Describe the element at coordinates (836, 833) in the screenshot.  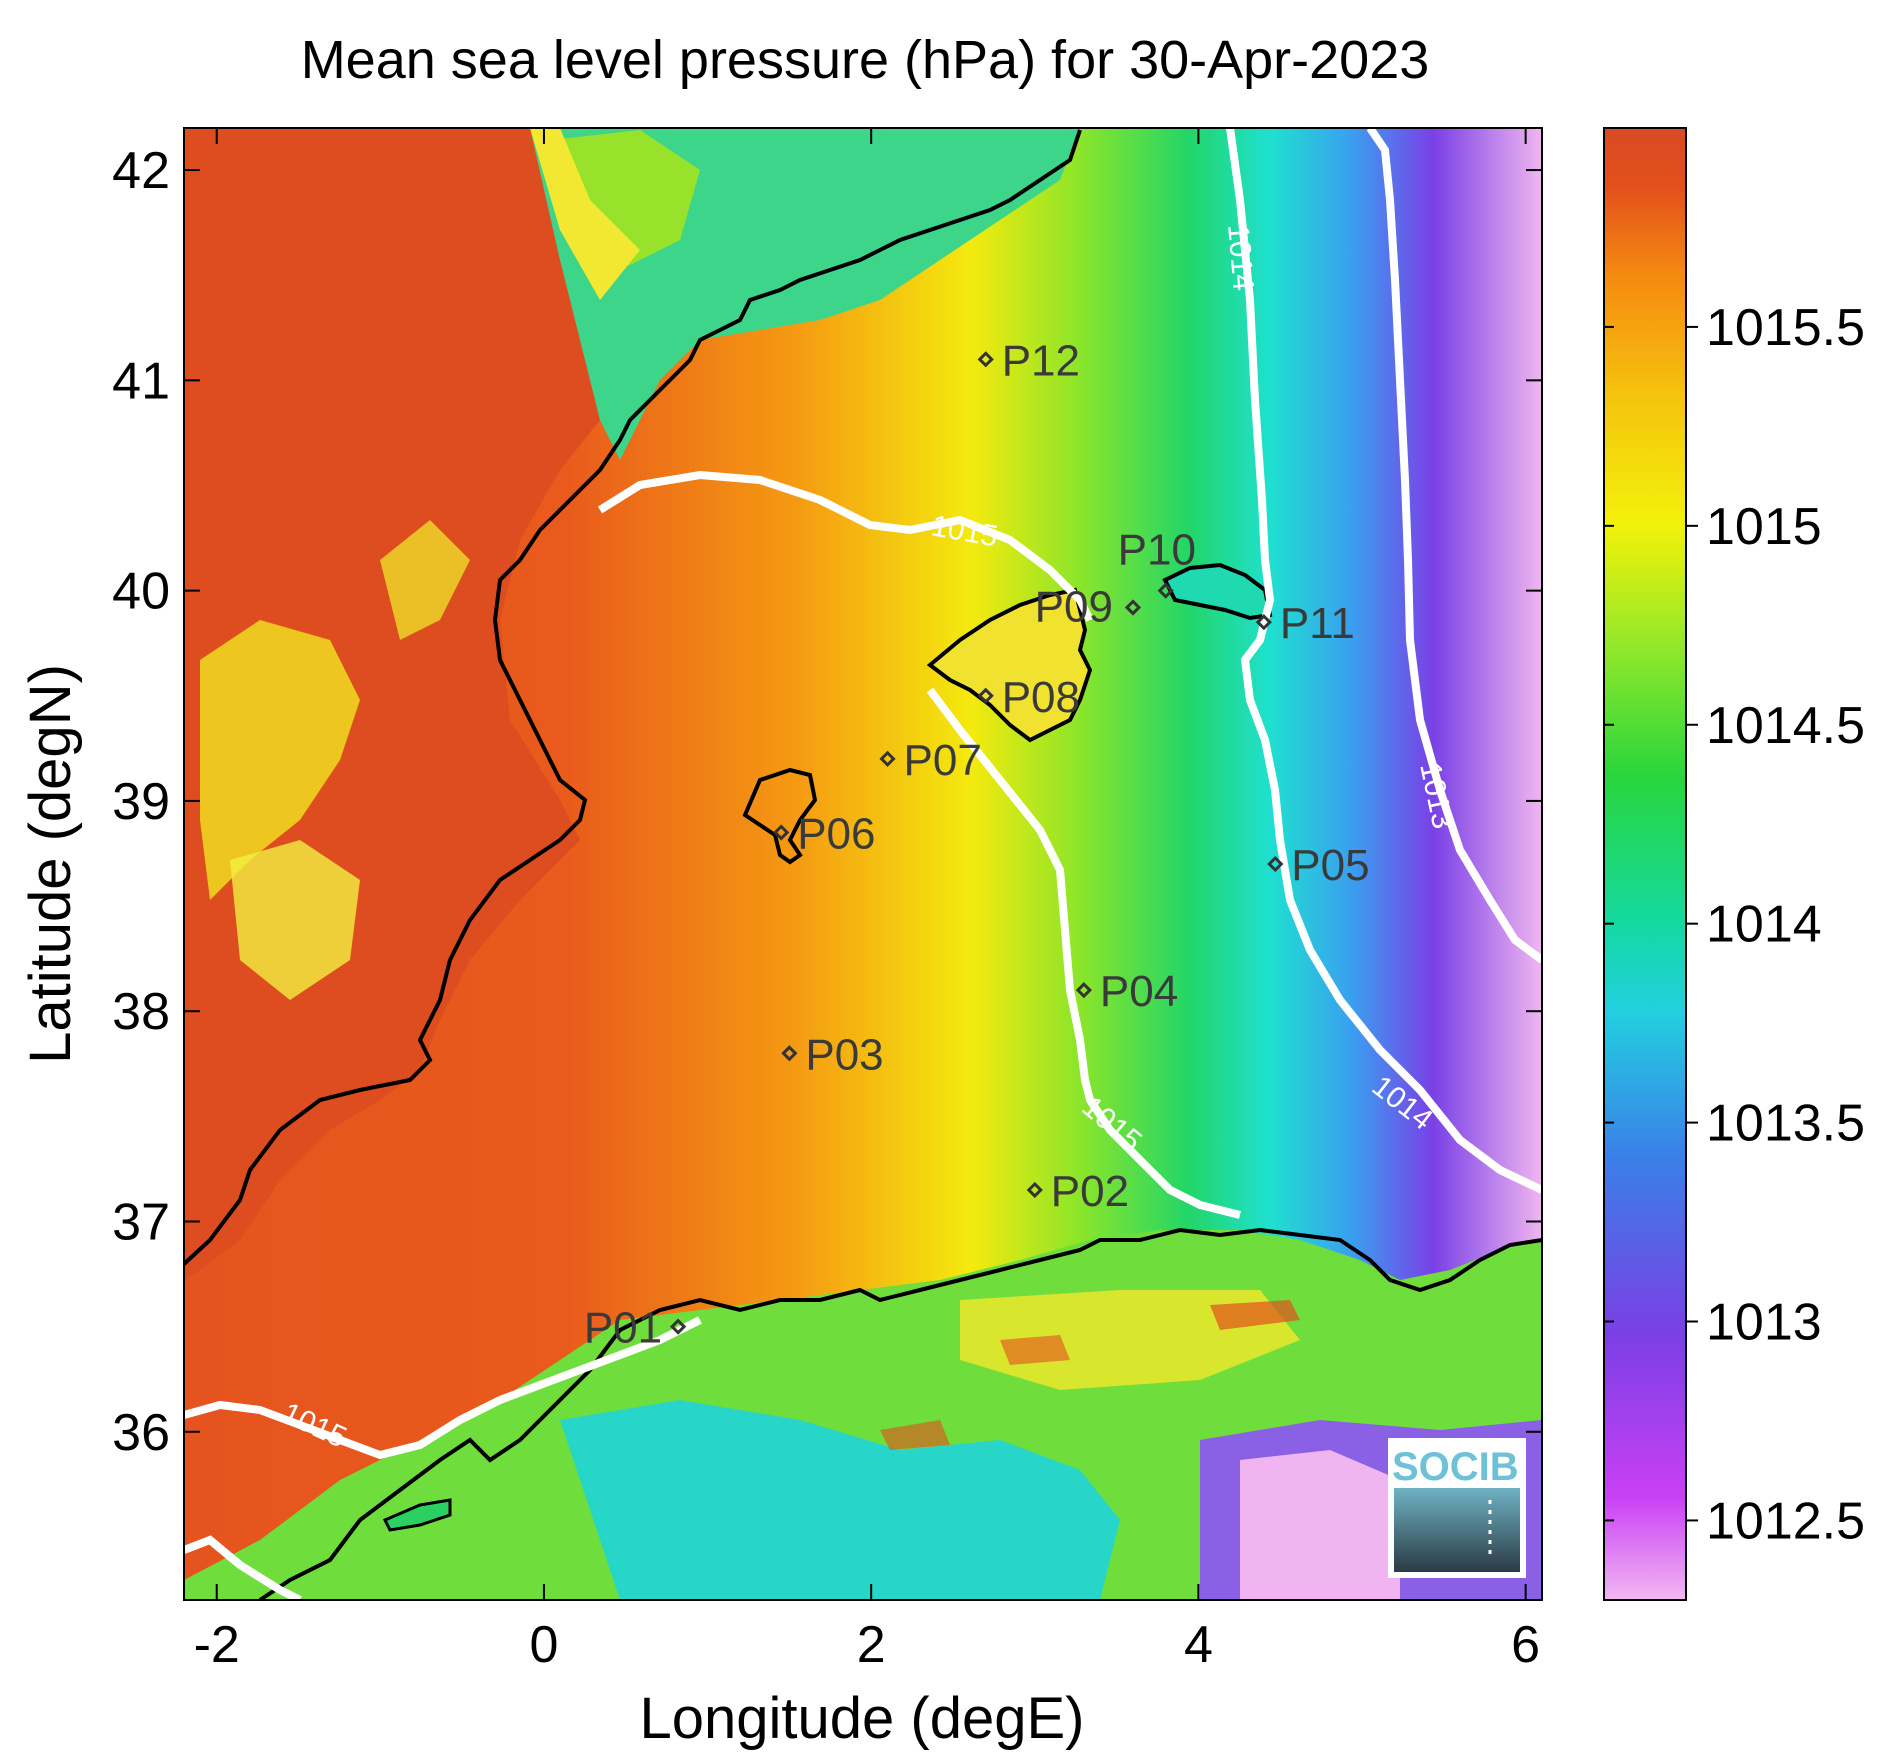
I see `station-label: P06` at that location.